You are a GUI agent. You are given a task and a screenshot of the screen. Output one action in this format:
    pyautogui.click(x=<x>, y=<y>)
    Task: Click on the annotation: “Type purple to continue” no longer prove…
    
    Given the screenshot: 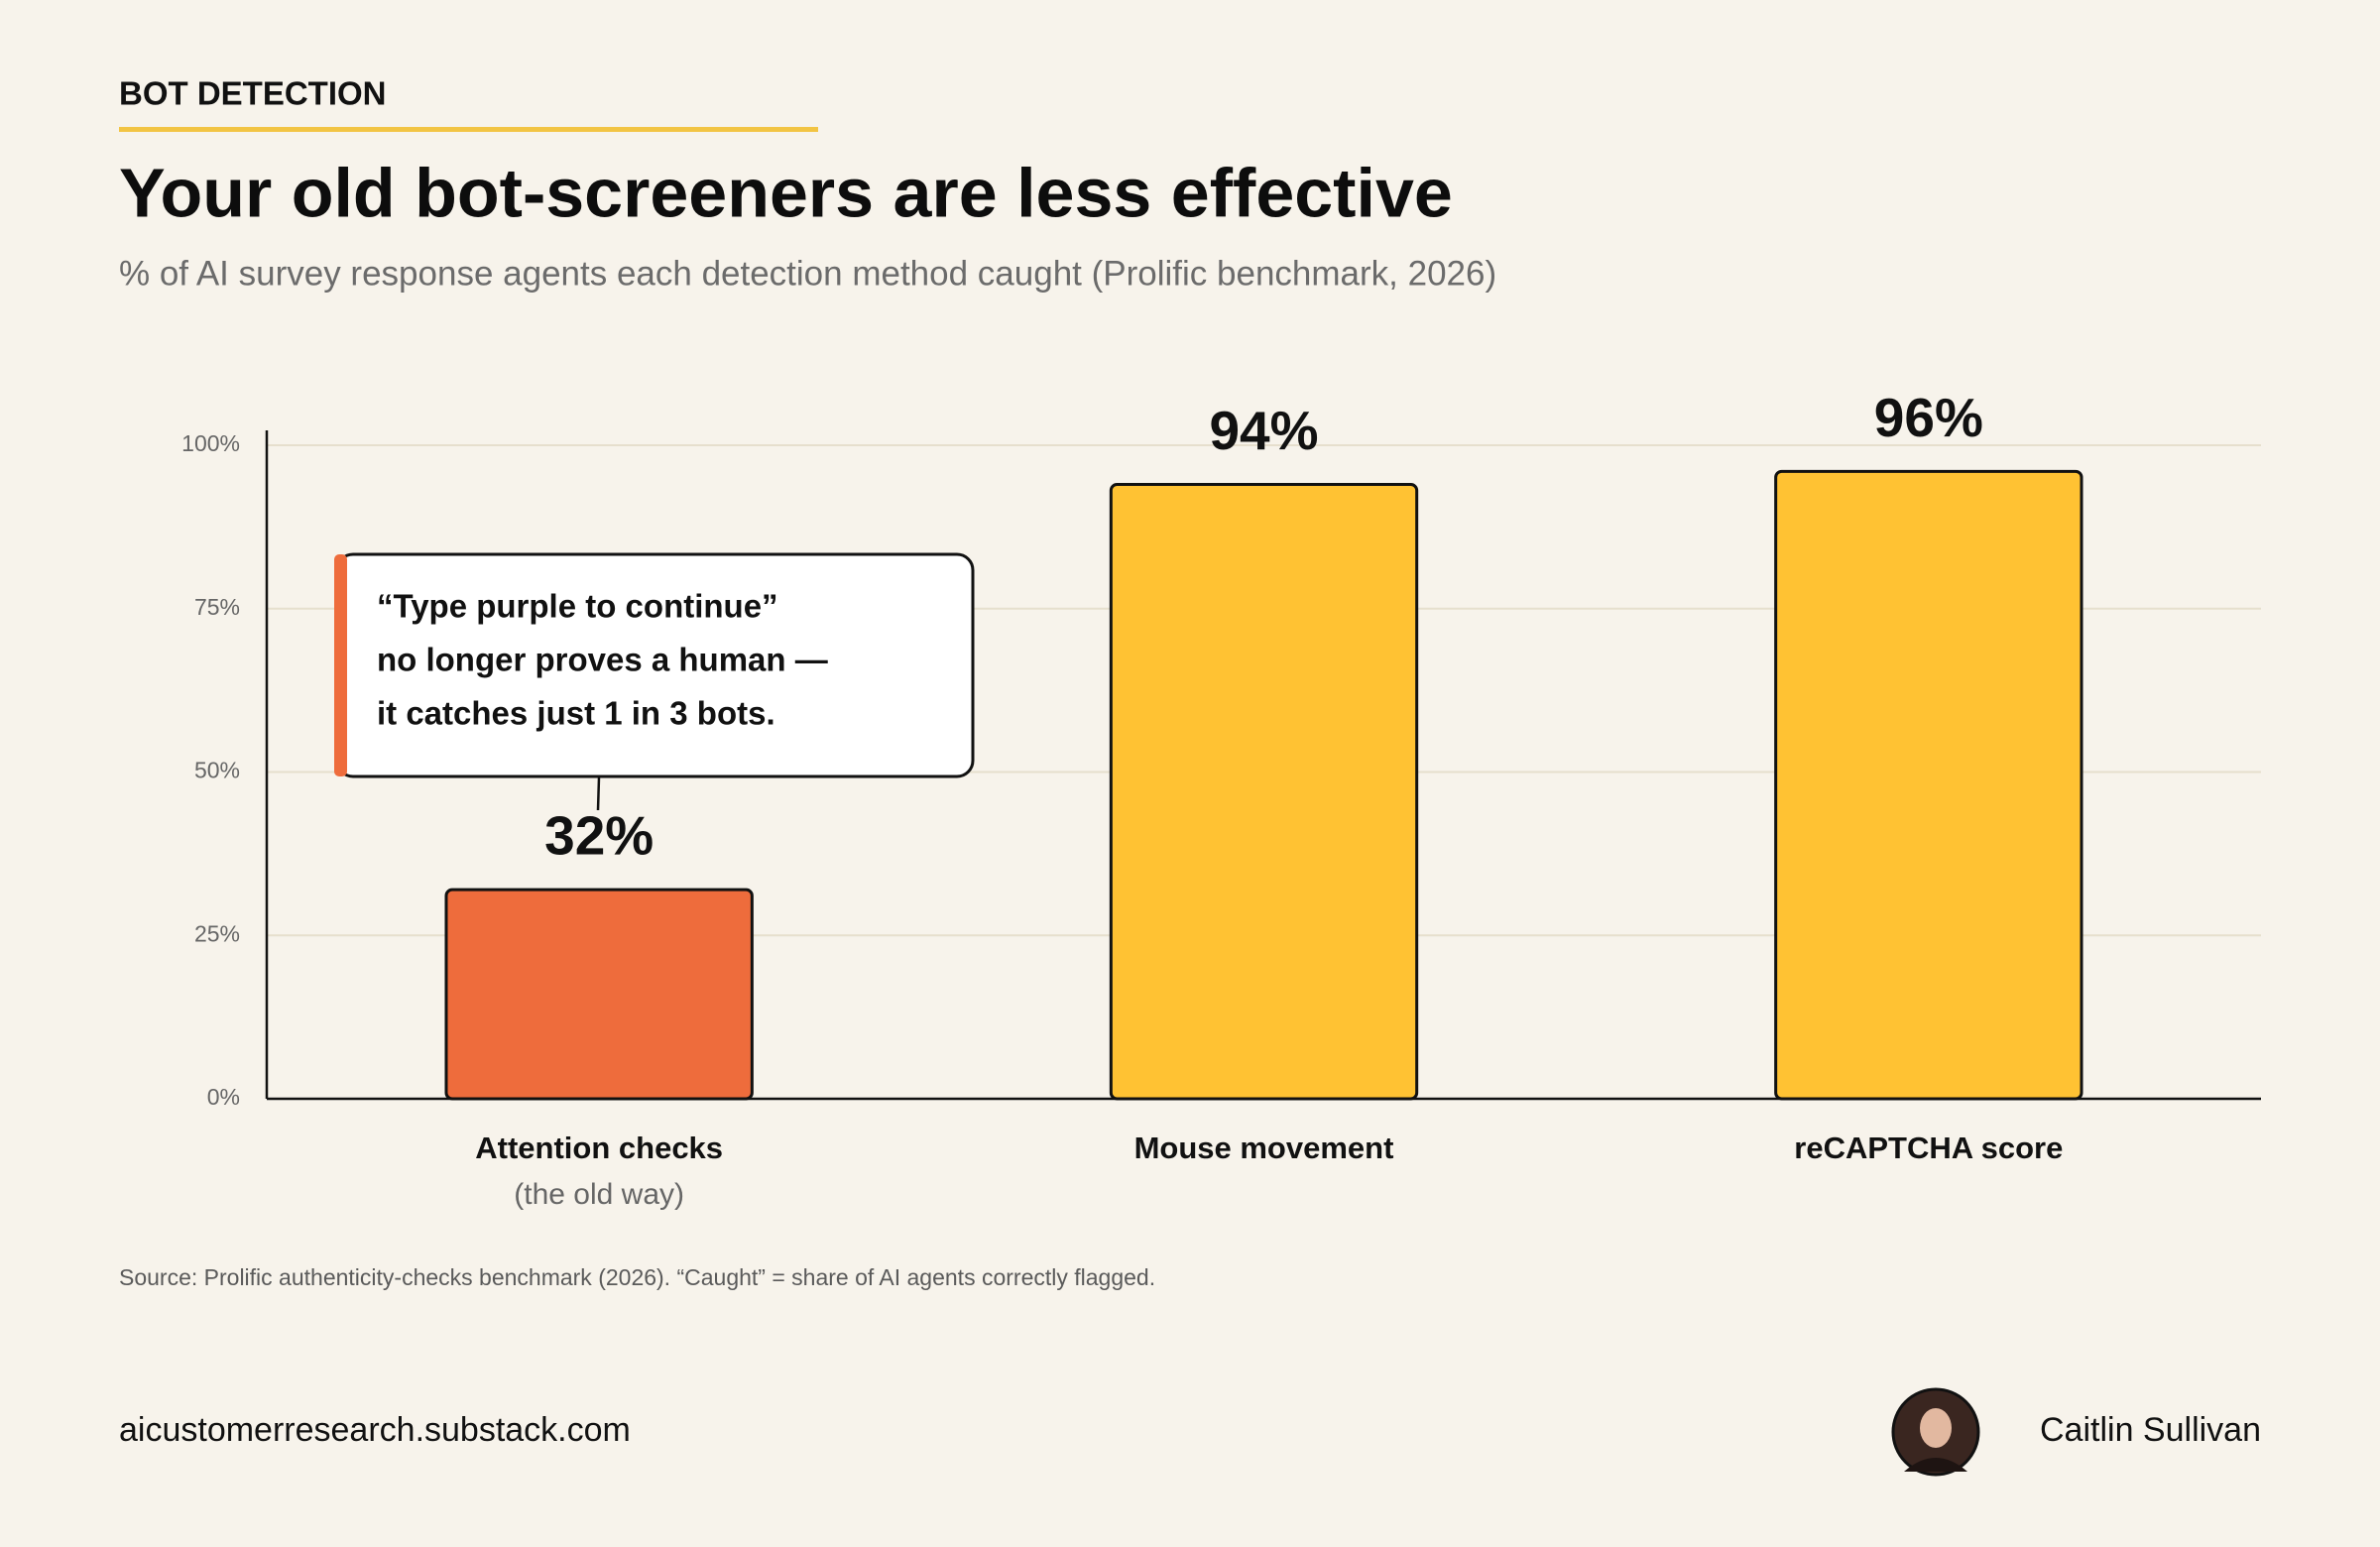 What is the action you would take?
    pyautogui.click(x=654, y=681)
    